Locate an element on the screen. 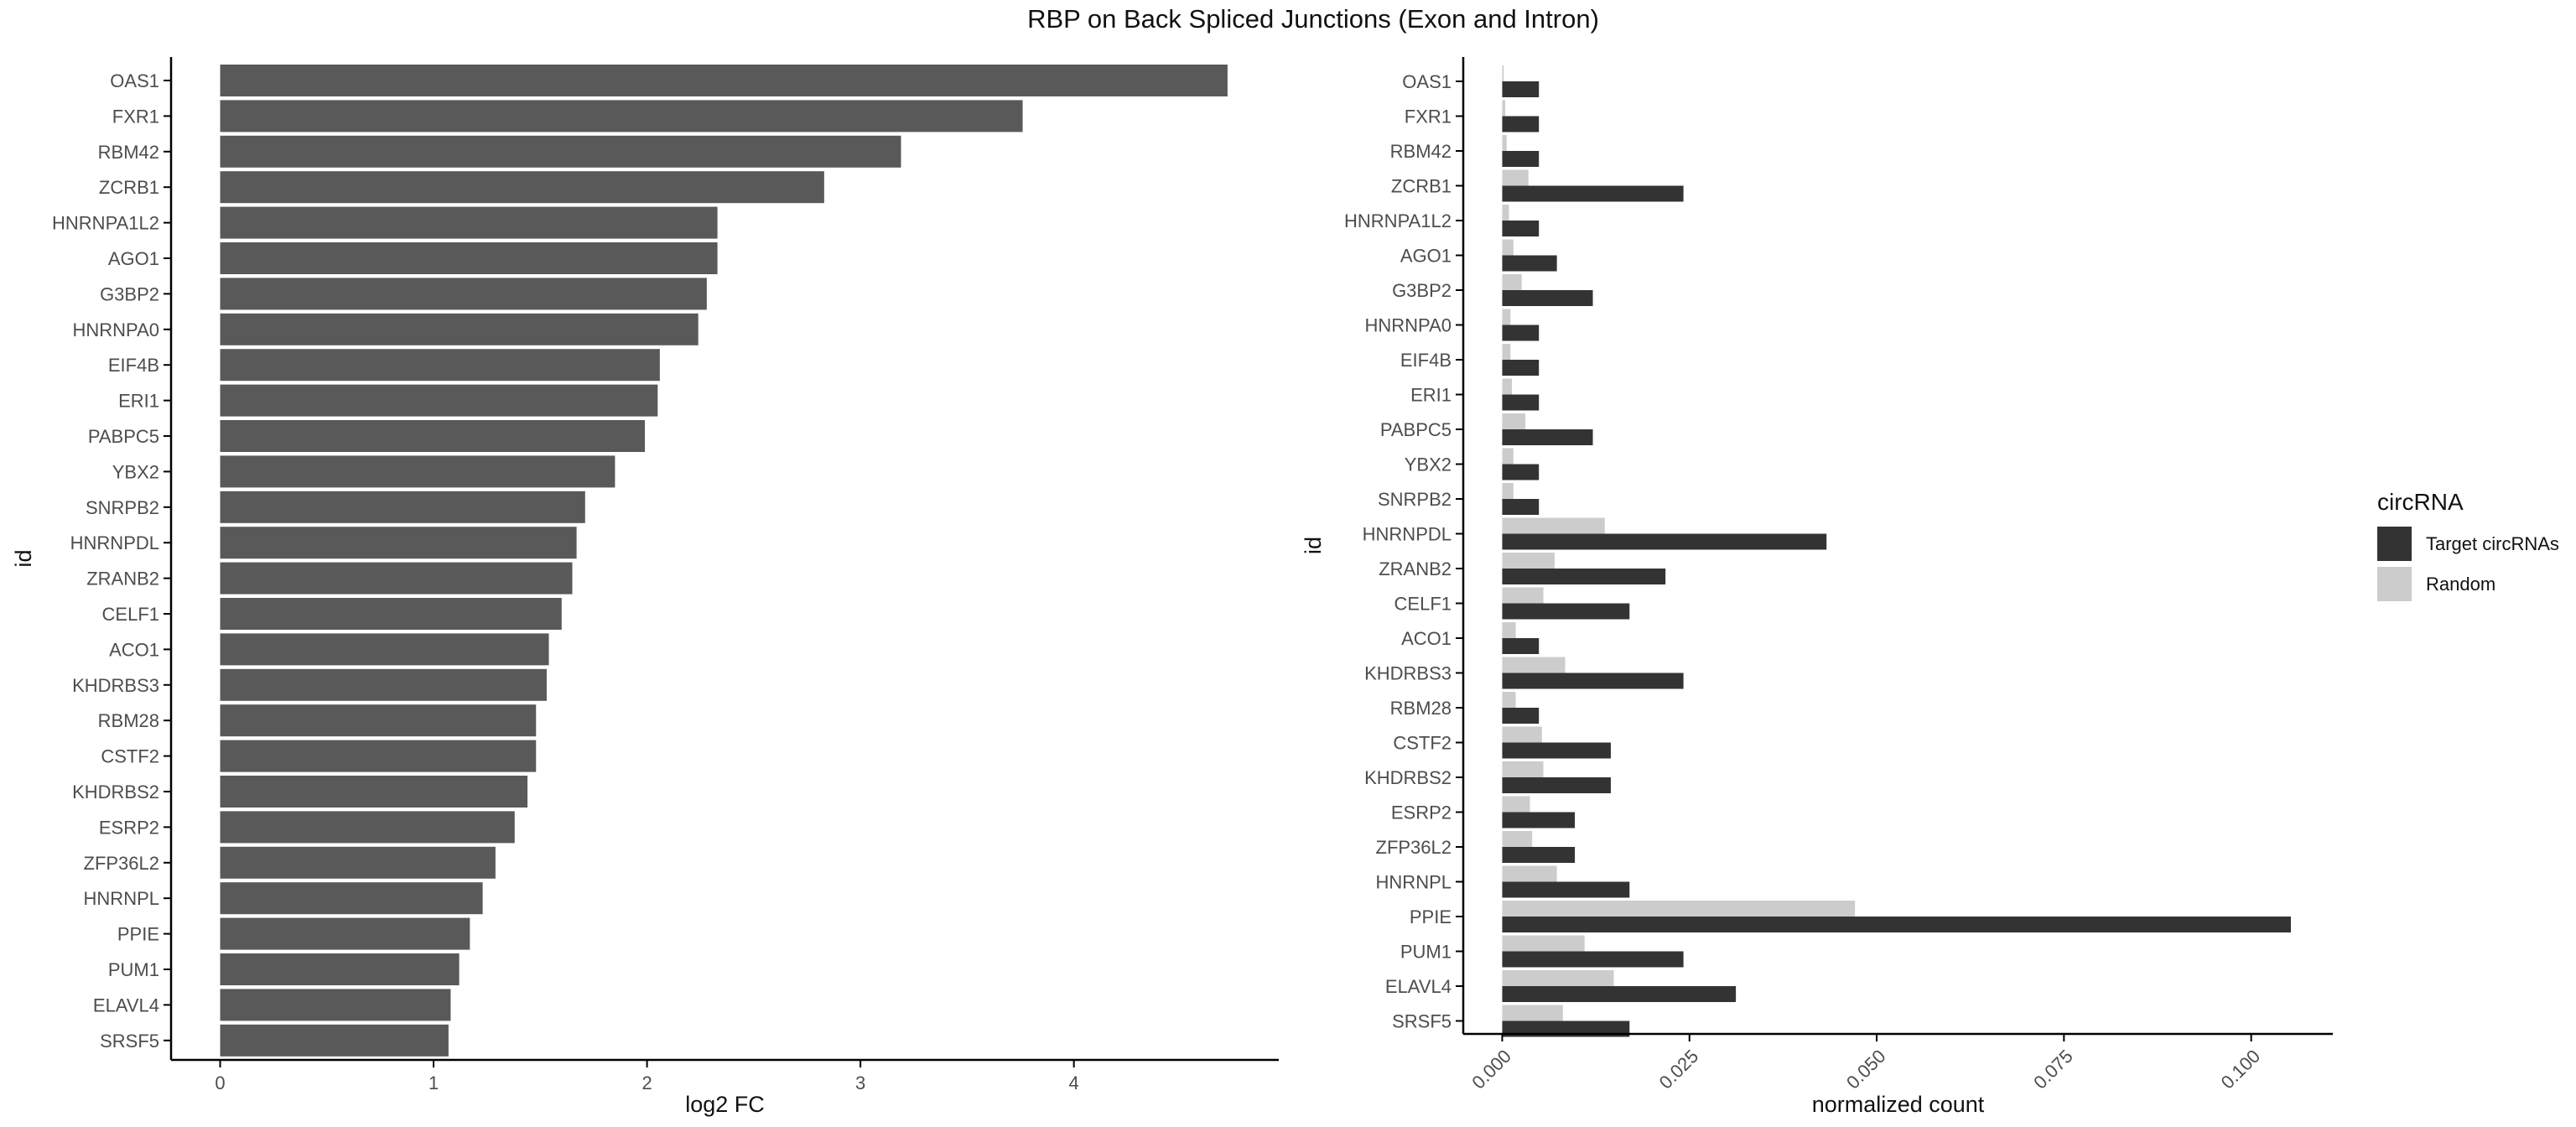 The image size is (2576, 1127). legend-swatch-target is located at coordinates (2394, 544).